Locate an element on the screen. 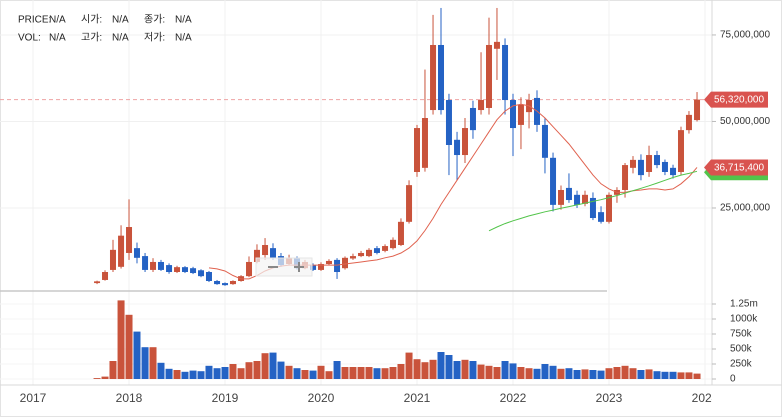 The height and width of the screenshot is (417, 782). x-tick-label: 2023 is located at coordinates (609, 398).